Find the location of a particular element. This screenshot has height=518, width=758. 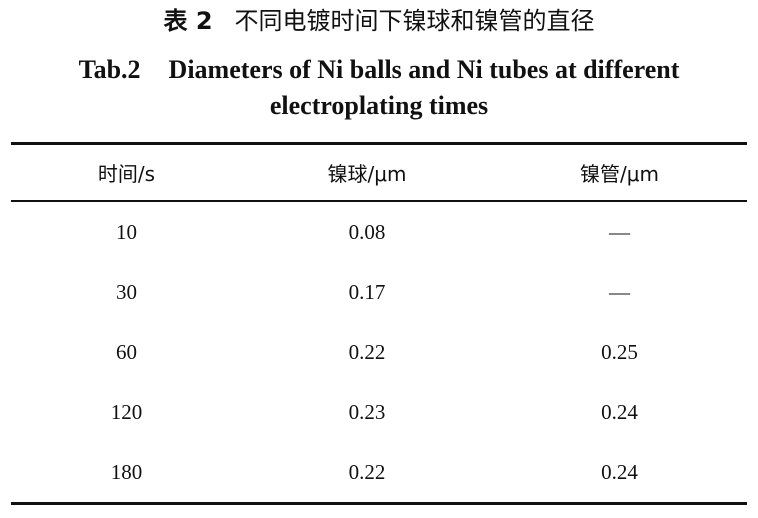

table-top-rule is located at coordinates (379, 143).